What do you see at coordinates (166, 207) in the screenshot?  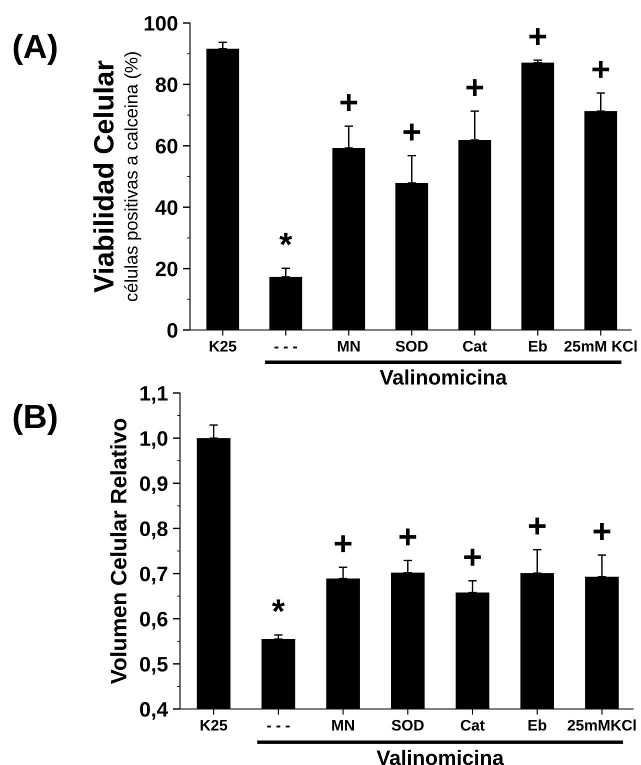 I see `y-tick-label: 40` at bounding box center [166, 207].